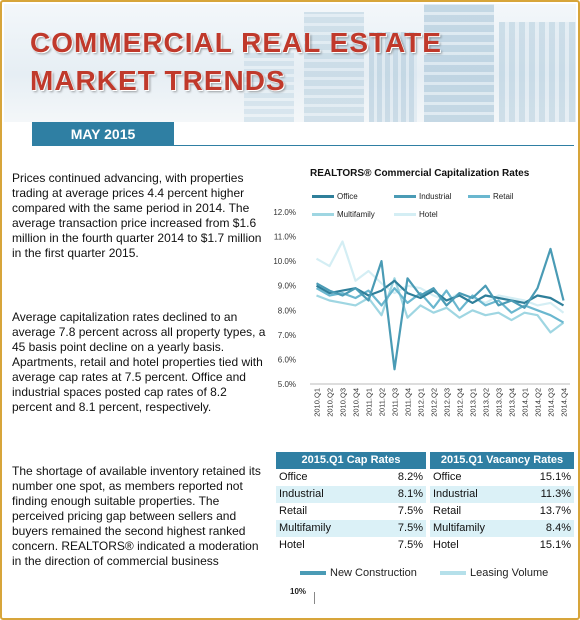  I want to click on x-tick-label: 2013.Q1, so click(473, 402).